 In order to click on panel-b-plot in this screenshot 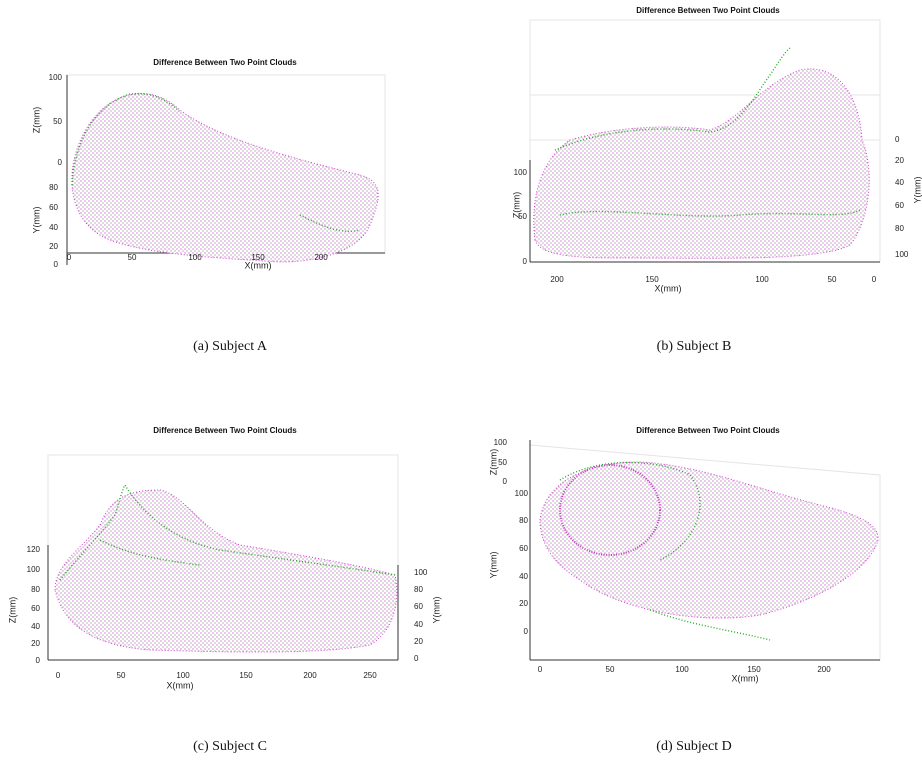, I will do `click(705, 141)`.